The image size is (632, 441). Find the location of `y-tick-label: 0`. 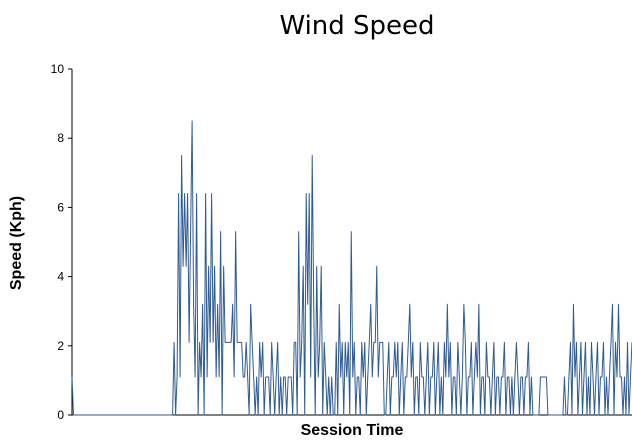

y-tick-label: 0 is located at coordinates (60, 415).